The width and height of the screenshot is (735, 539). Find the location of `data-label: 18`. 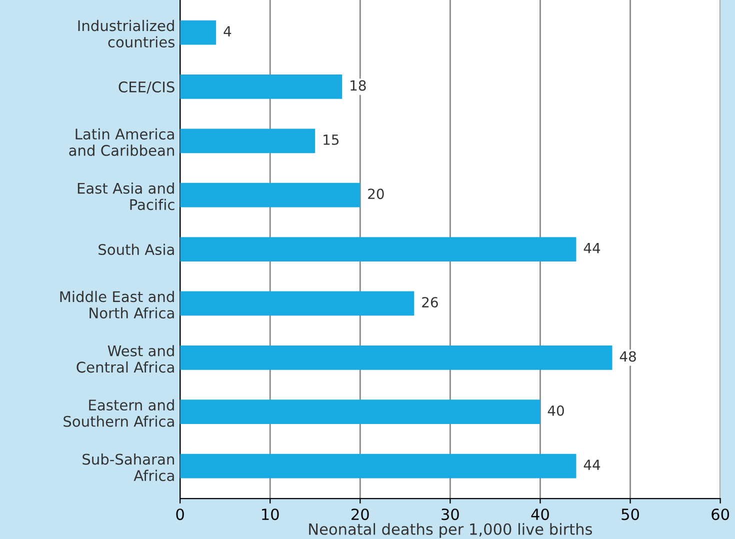

data-label: 18 is located at coordinates (358, 85).